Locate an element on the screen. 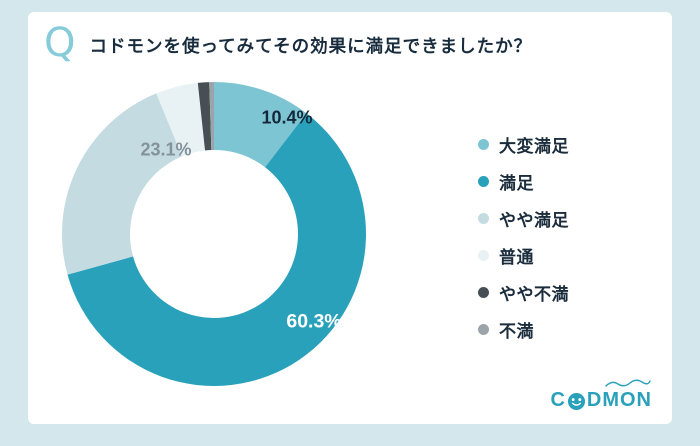  legend-label: 満足 is located at coordinates (516, 183).